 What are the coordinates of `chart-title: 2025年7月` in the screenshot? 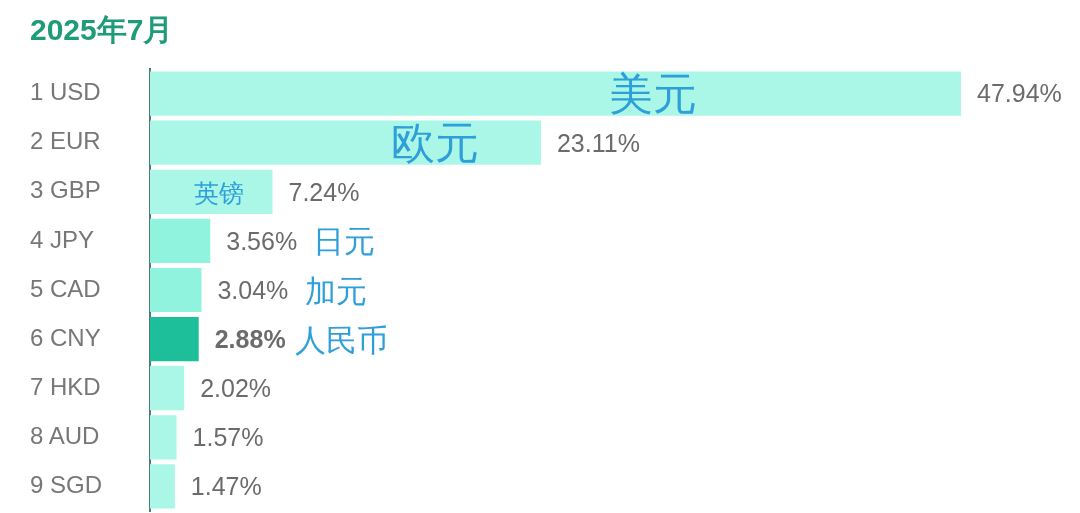 It's located at (102, 30).